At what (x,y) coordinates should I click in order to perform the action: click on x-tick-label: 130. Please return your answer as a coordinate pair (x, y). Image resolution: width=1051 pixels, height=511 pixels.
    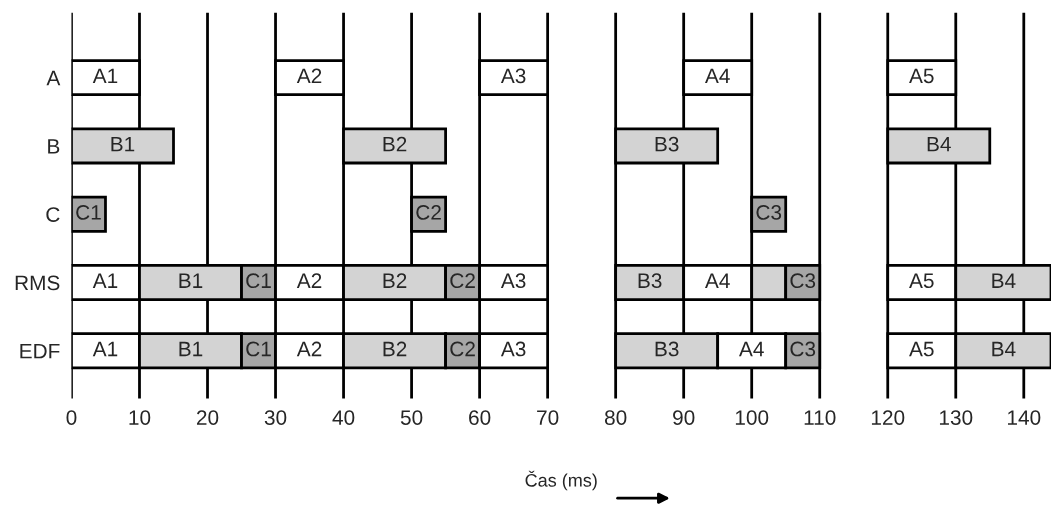
    Looking at the image, I should click on (956, 417).